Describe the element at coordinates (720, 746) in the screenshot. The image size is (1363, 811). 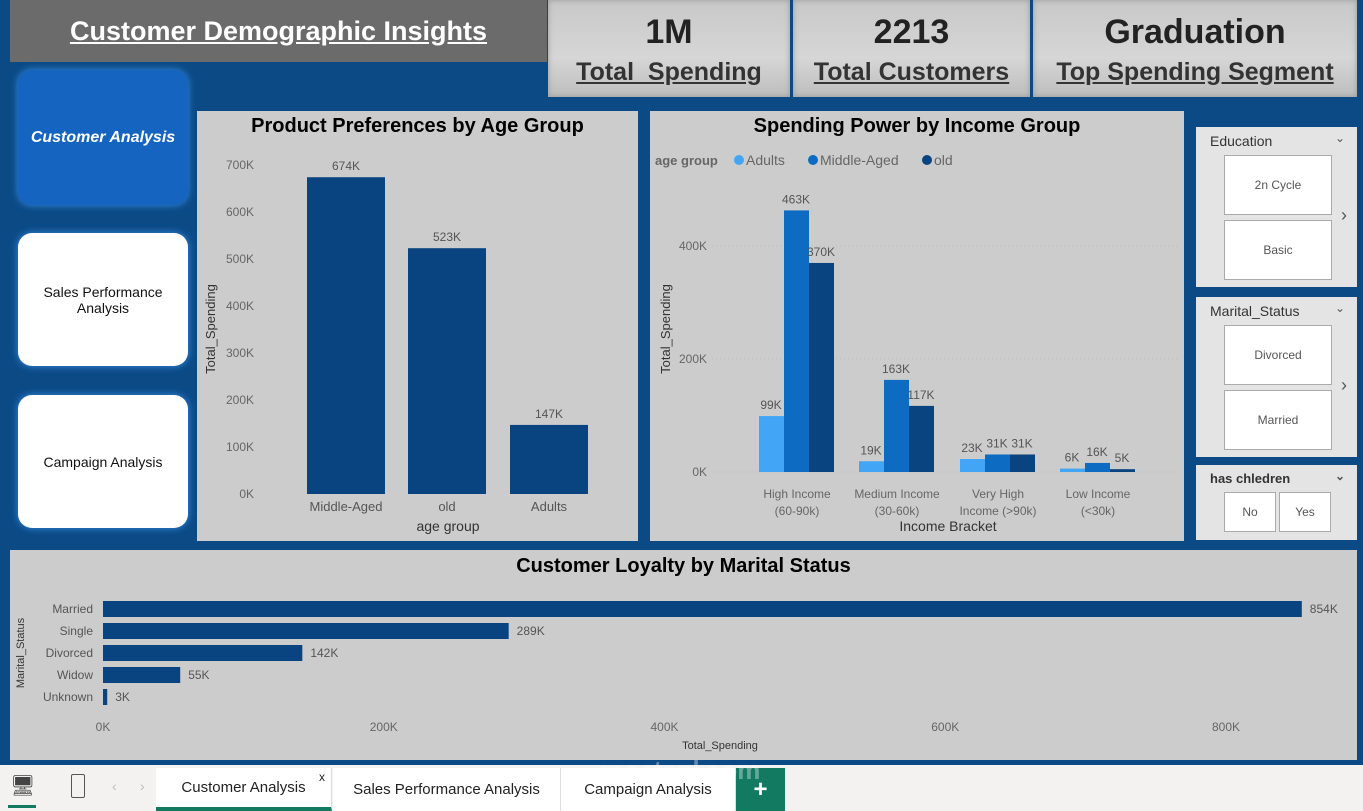
I see `x-axis-title: Total_Spending` at that location.